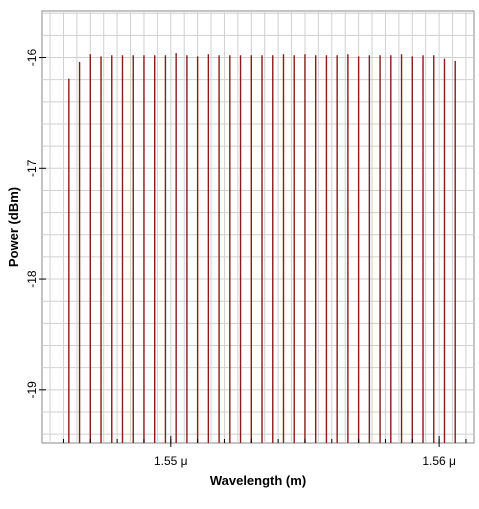 The height and width of the screenshot is (509, 479). What do you see at coordinates (32, 390) in the screenshot?
I see `y-tick-label: -19` at bounding box center [32, 390].